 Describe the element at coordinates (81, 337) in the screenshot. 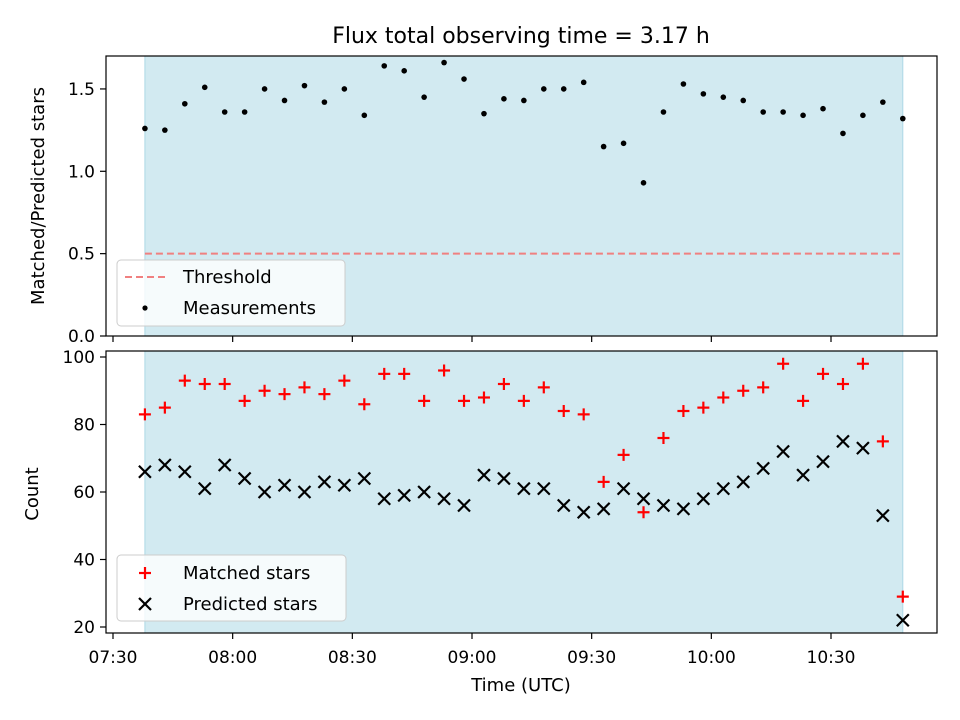

I see `top-y-tick-label: 0.0` at that location.